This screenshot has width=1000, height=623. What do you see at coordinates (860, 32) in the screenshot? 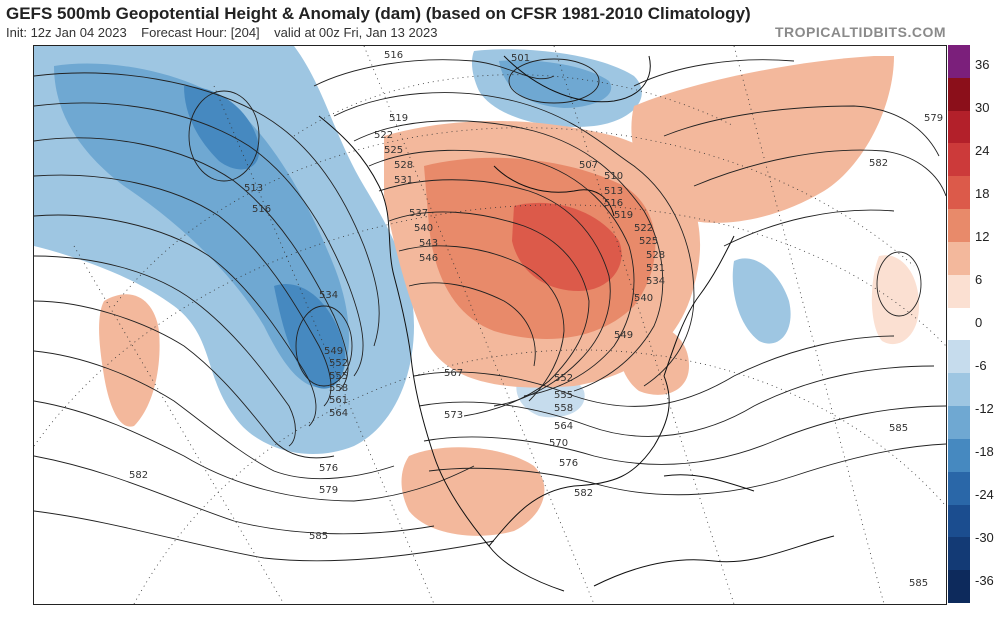
I see `site-brand: TROPICALTIDBITS.COM` at bounding box center [860, 32].